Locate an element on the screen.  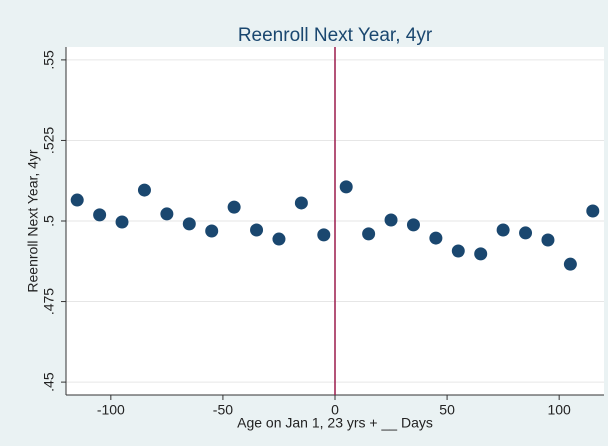
y-tick-label: .525 is located at coordinates (49, 140).